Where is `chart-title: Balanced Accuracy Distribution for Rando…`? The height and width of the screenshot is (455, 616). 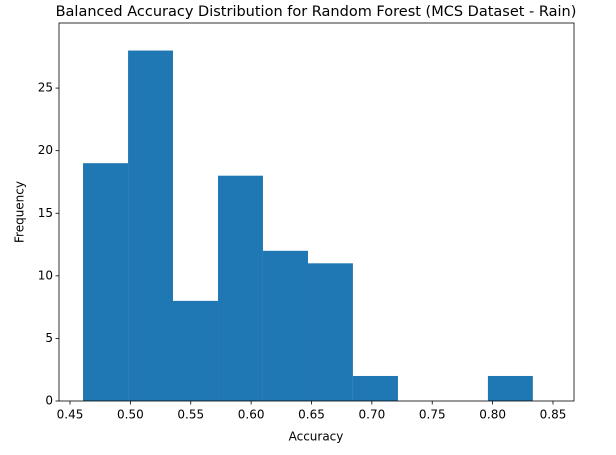
chart-title: Balanced Accuracy Distribution for Rando… is located at coordinates (316, 12).